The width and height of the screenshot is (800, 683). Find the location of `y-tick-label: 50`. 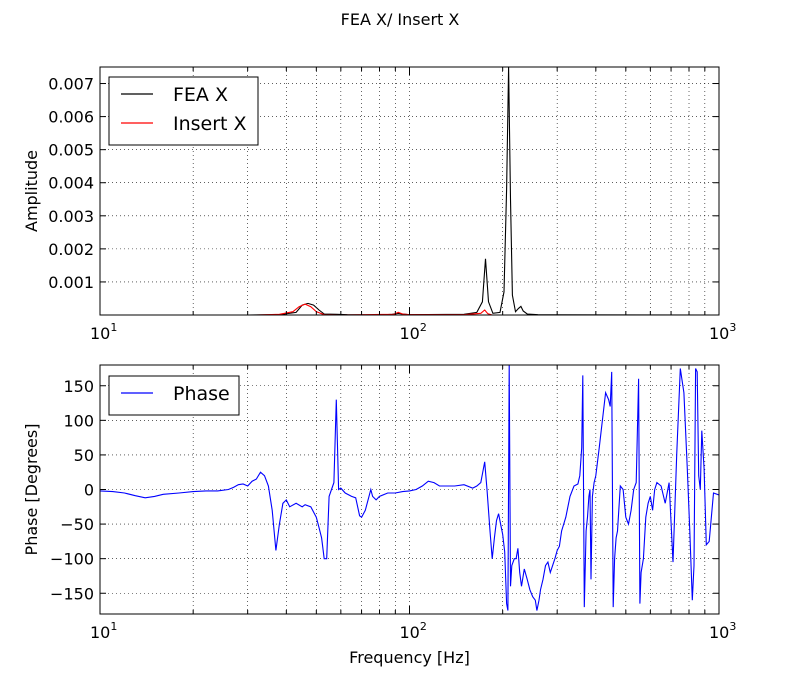

y-tick-label: 50 is located at coordinates (84, 455).